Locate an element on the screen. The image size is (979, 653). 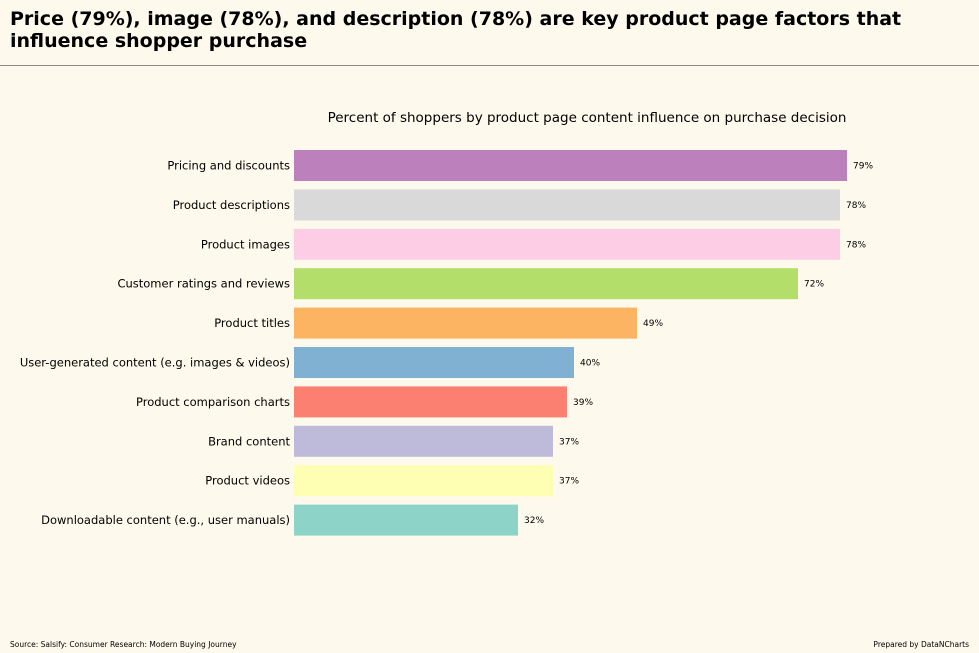
value-label-1: 78% is located at coordinates (856, 206).